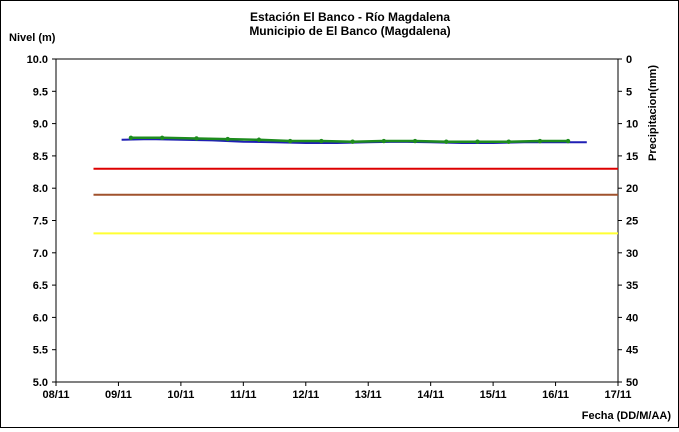 The image size is (679, 432). I want to click on x-tick-label: 12/11, so click(305, 395).